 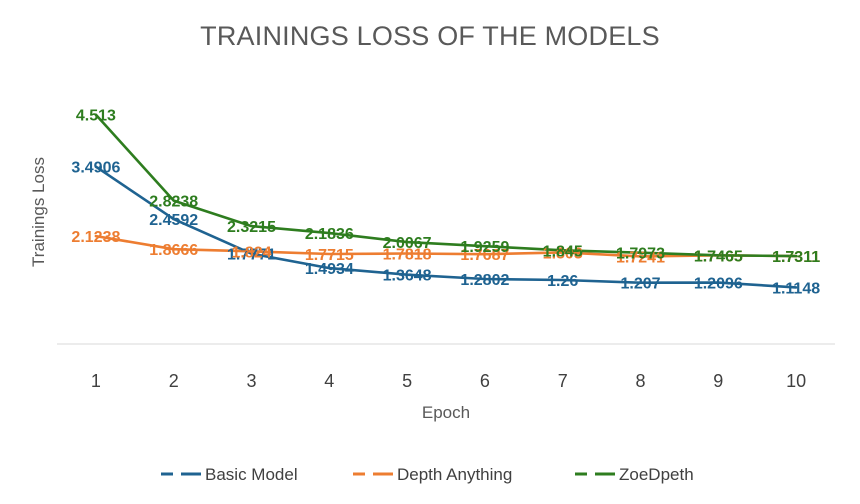 I want to click on data-label: 1.2802, so click(x=484, y=280).